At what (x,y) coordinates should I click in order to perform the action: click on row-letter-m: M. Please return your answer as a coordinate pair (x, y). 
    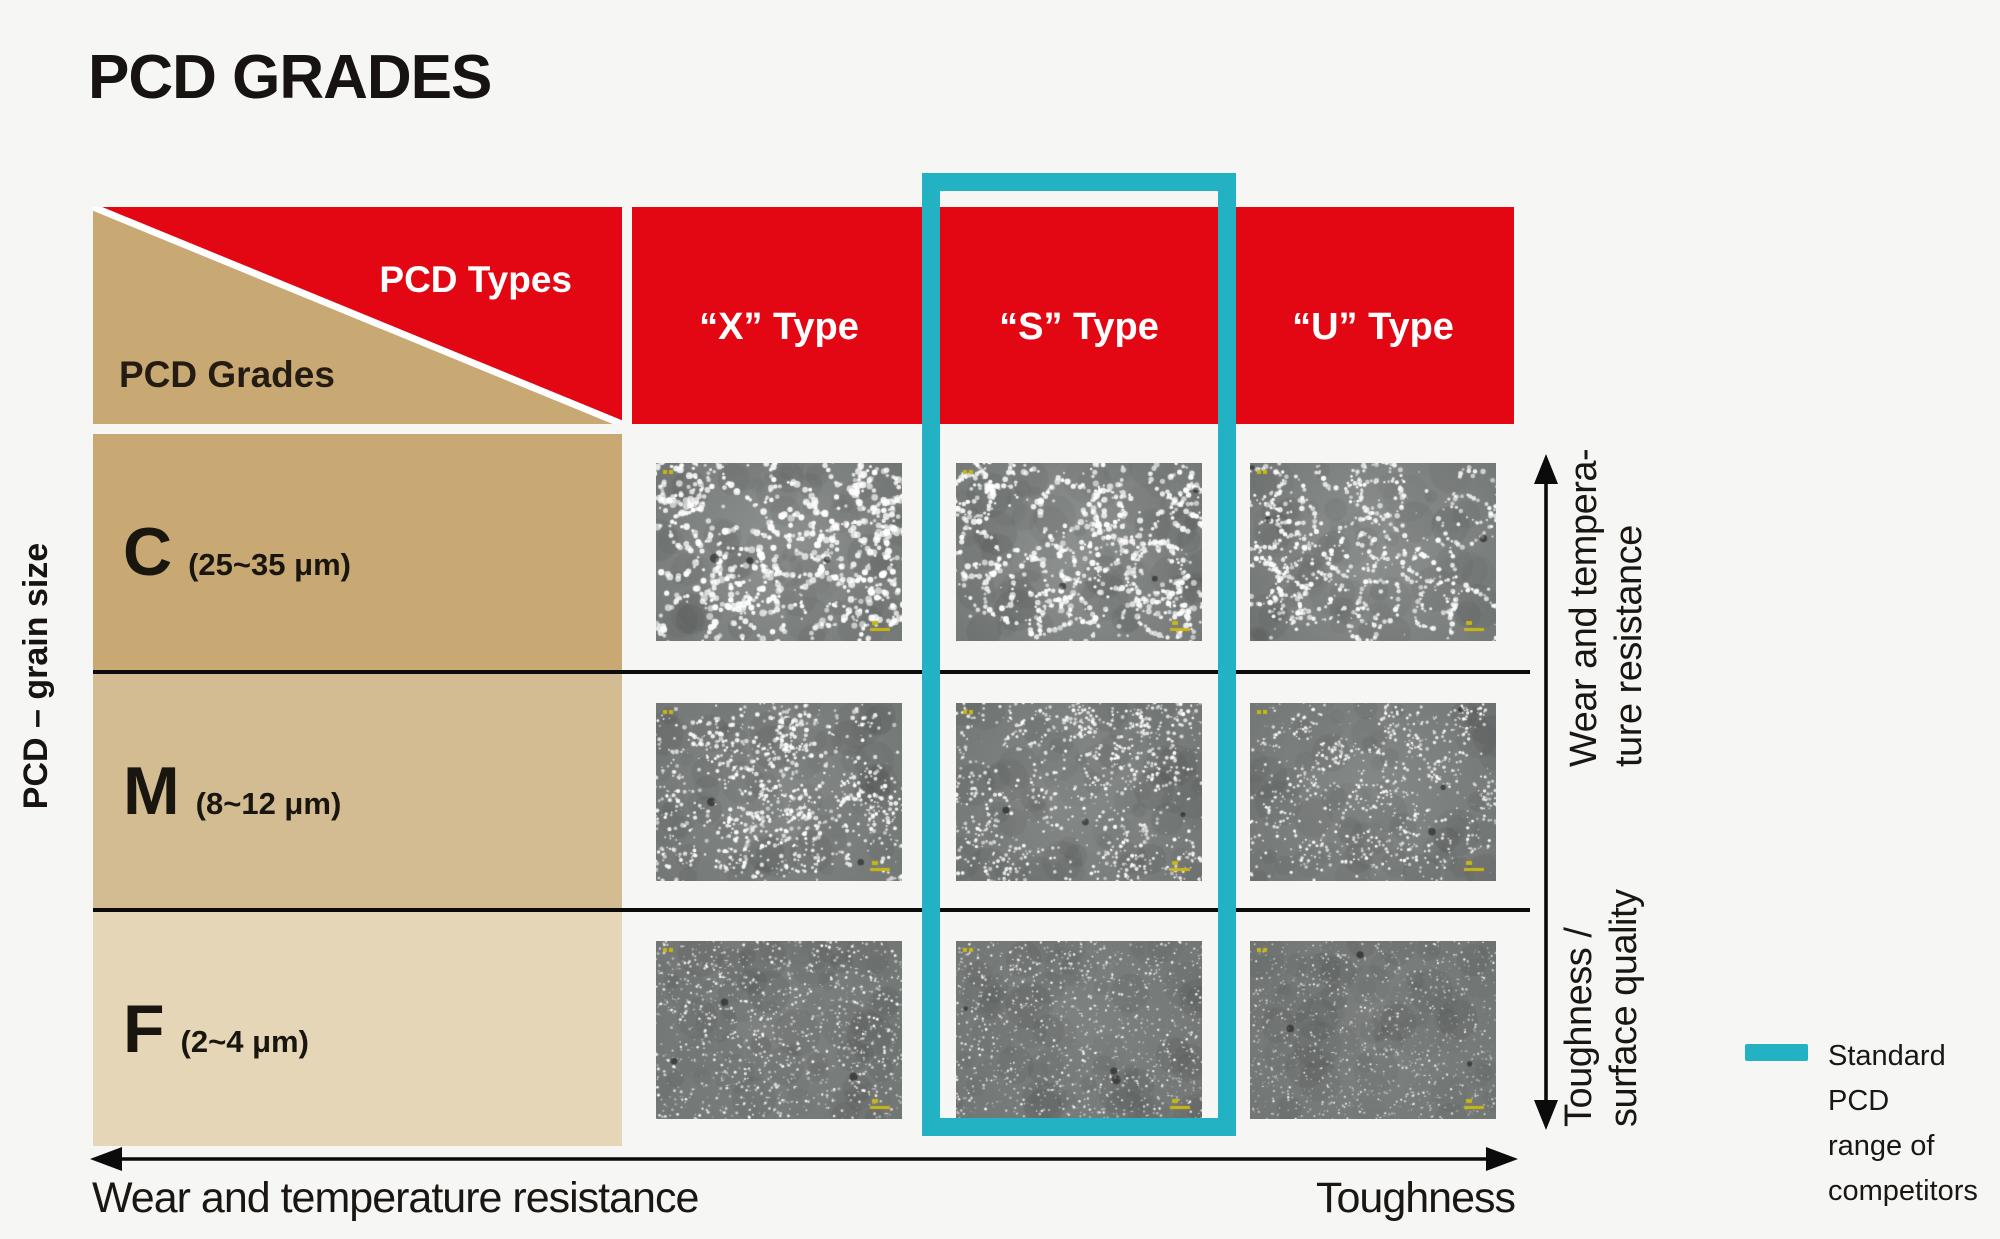
    Looking at the image, I should click on (151, 791).